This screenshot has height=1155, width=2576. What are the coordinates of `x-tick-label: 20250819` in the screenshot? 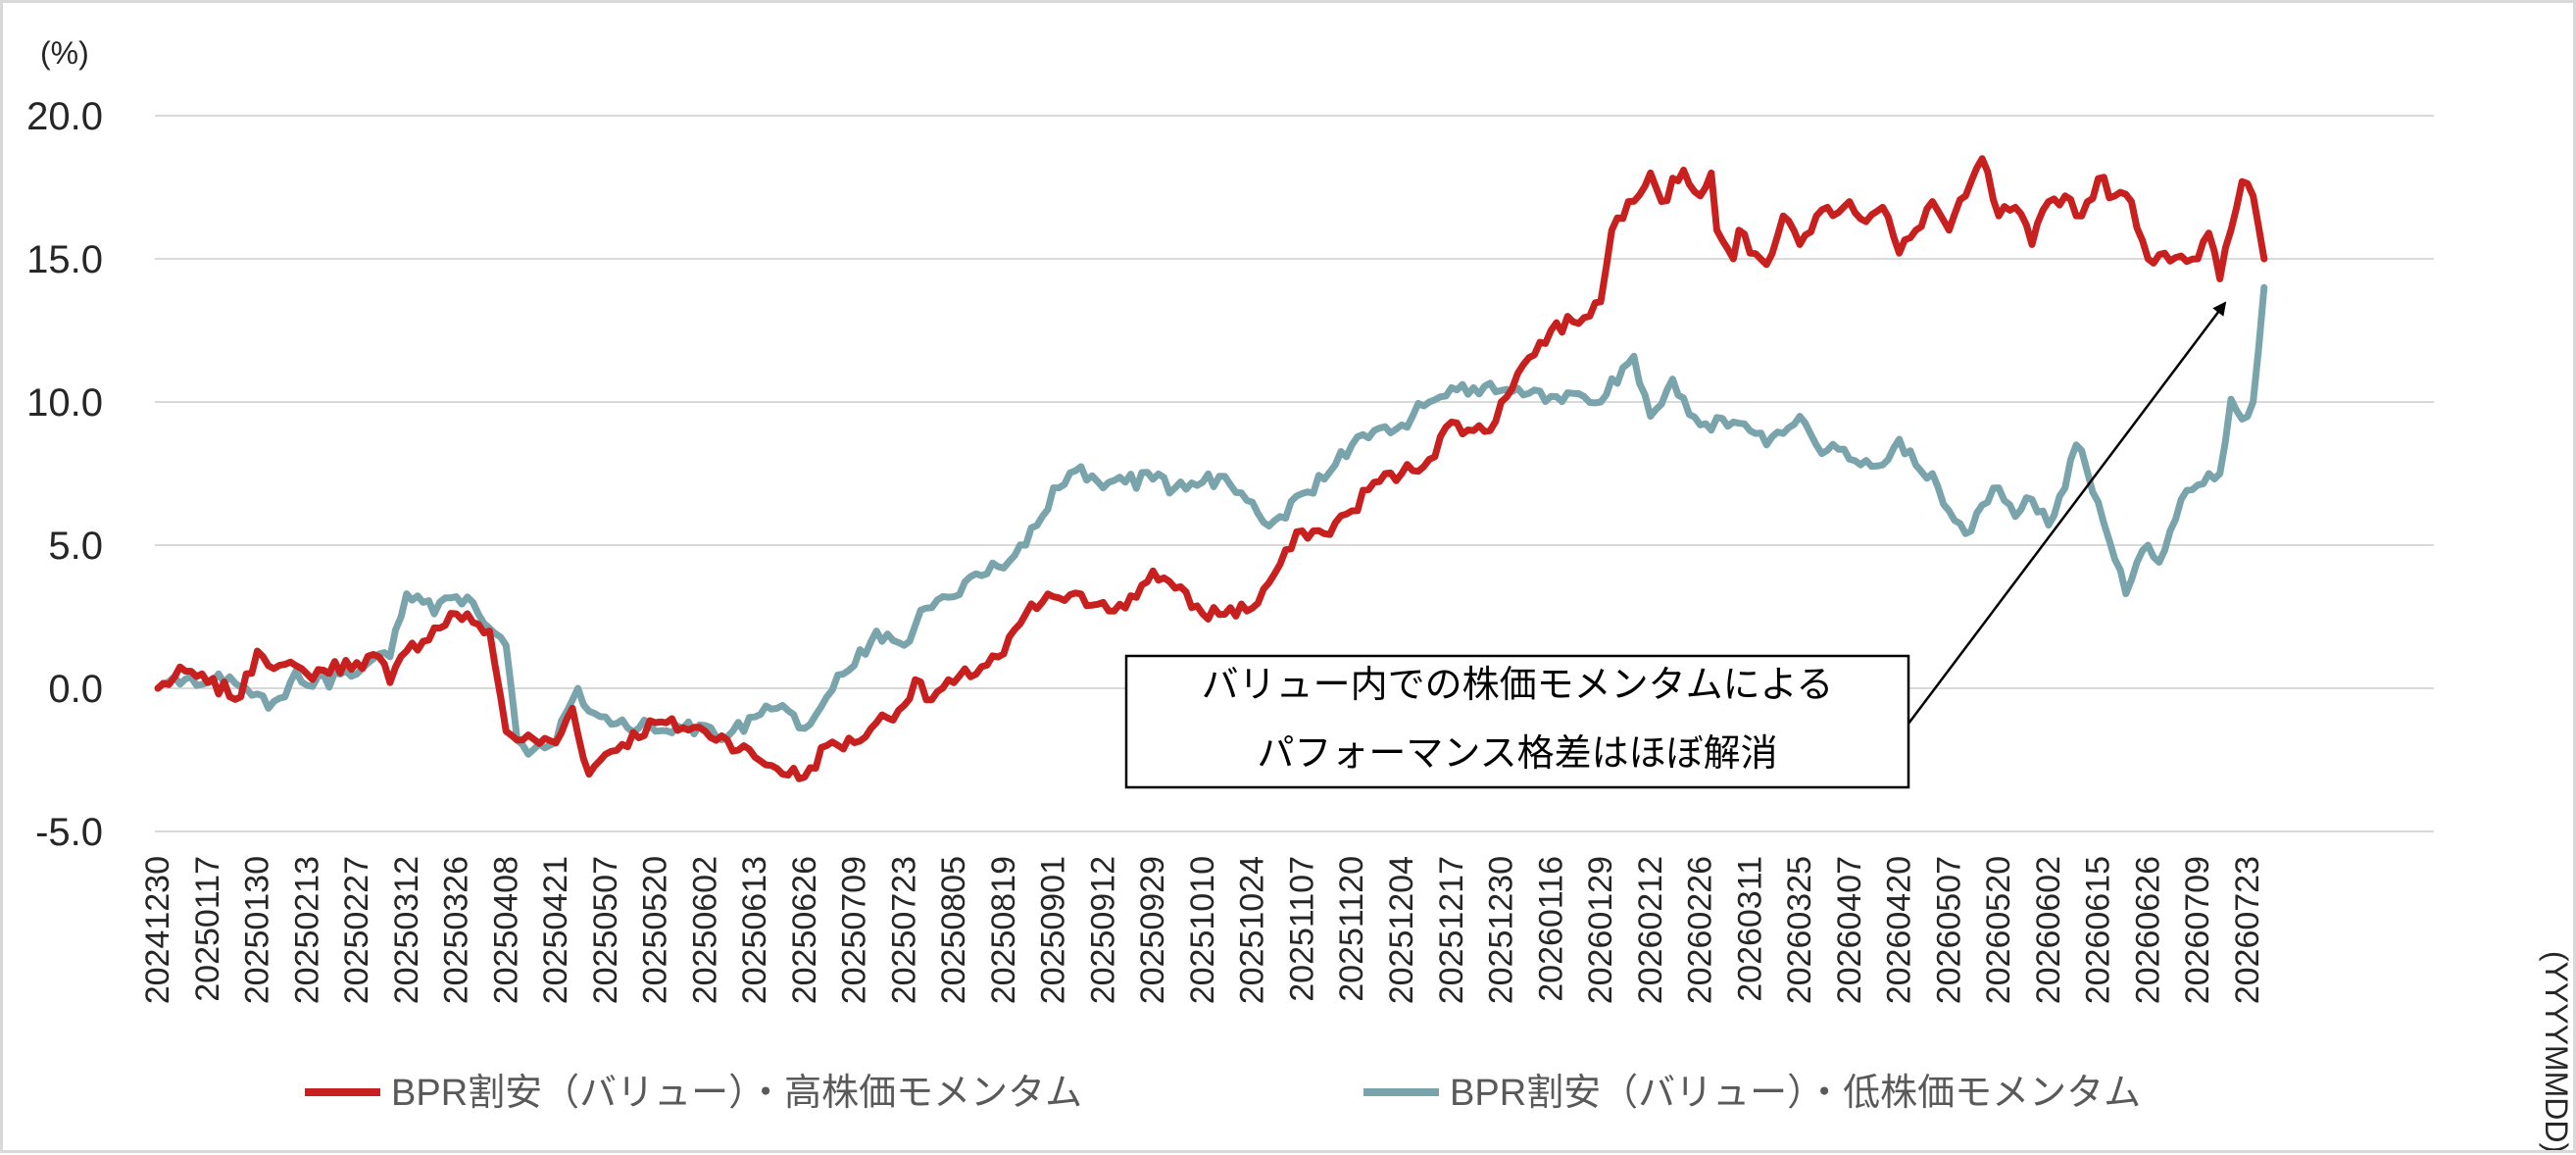 It's located at (1003, 930).